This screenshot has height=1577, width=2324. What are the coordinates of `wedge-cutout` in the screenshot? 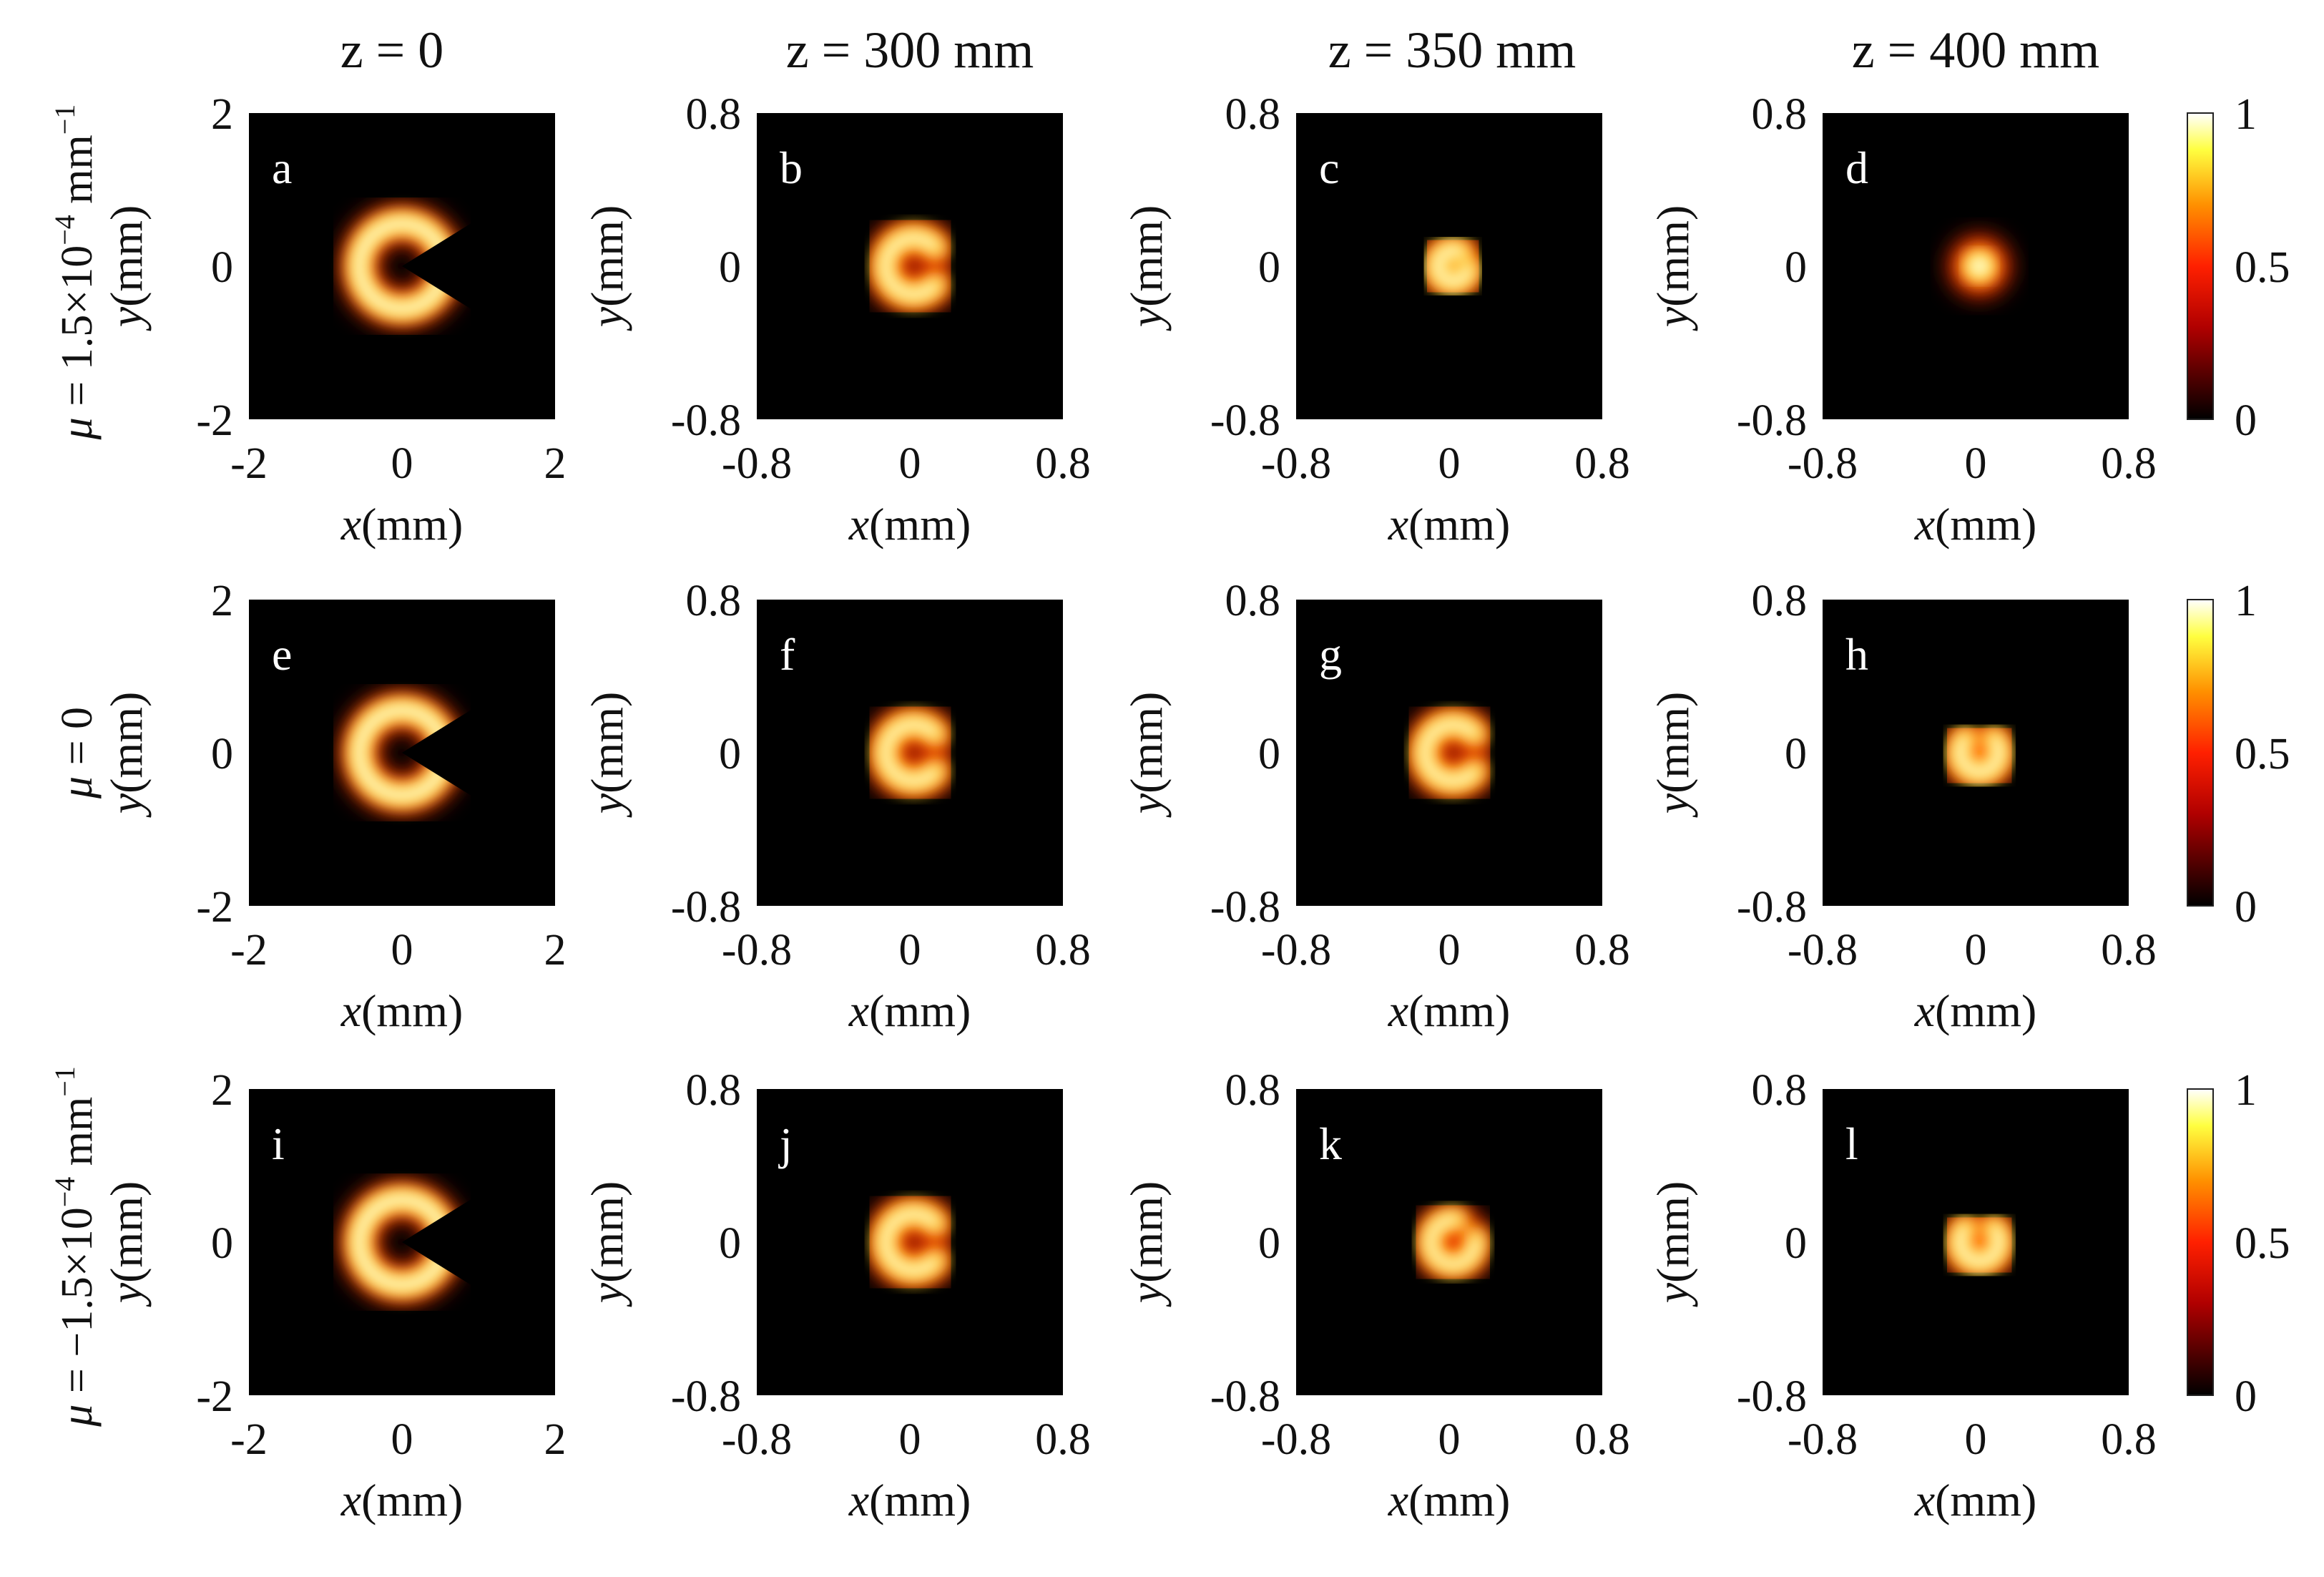 It's located at (452, 266).